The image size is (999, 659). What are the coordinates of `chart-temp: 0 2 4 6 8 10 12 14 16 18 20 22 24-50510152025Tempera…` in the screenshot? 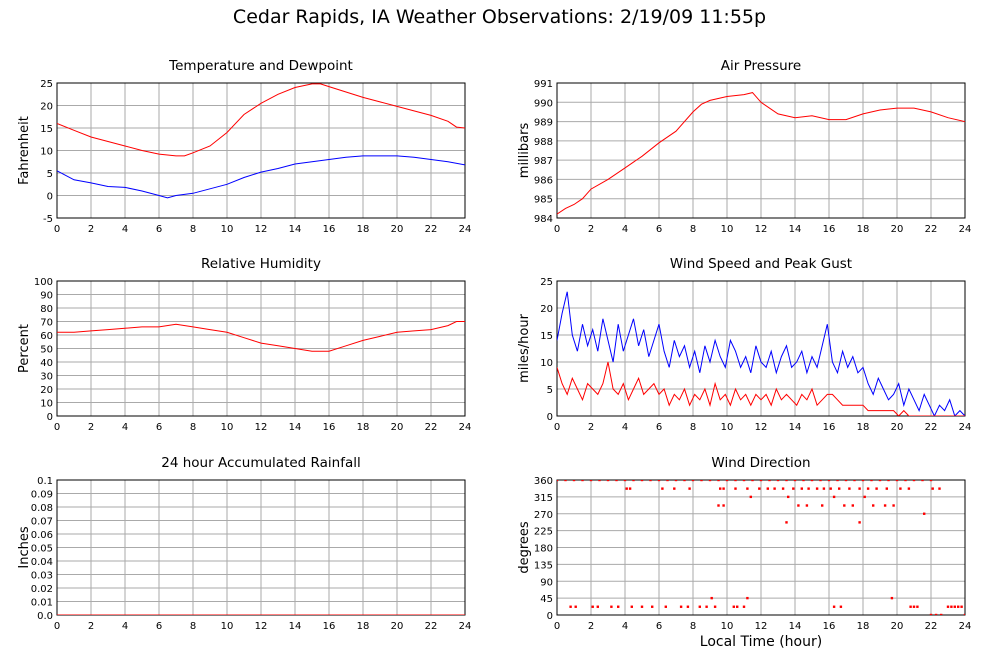 It's located at (244, 146).